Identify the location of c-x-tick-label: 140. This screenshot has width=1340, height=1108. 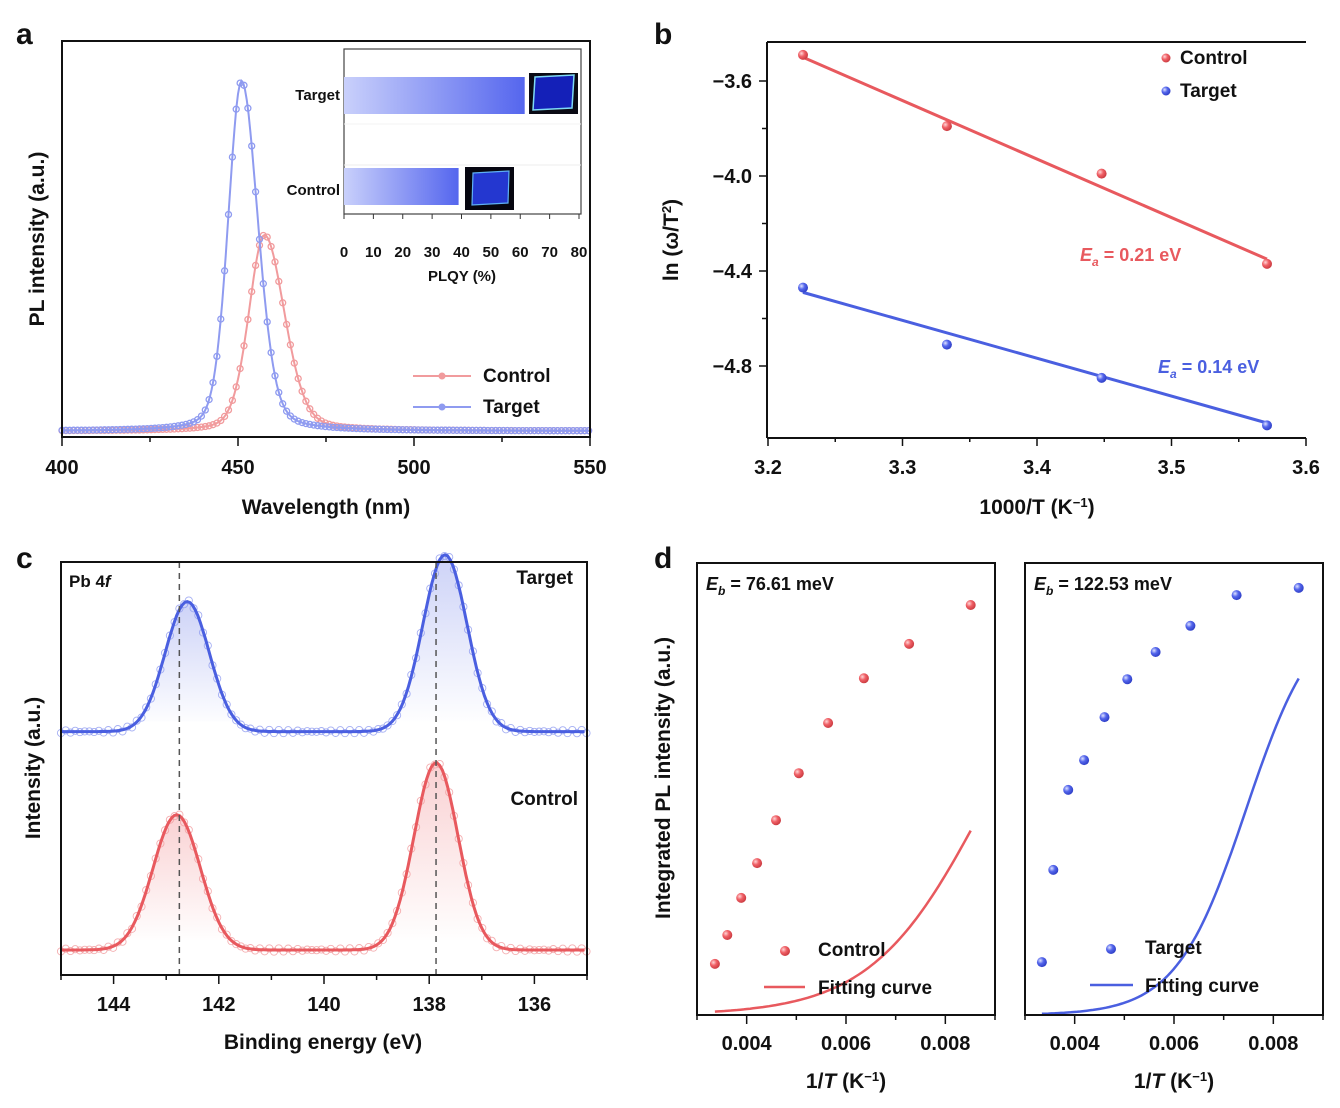
(323, 1005).